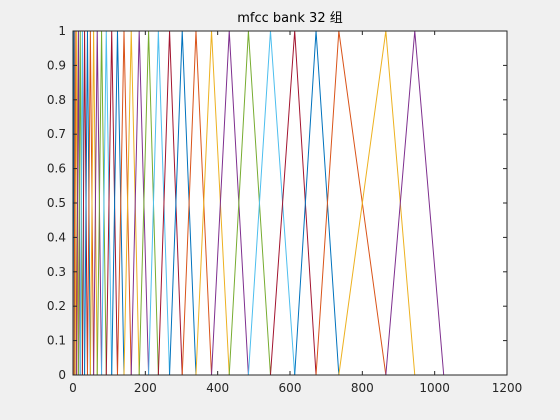 Image resolution: width=560 pixels, height=420 pixels. I want to click on y-tick-label: 0.1, so click(56, 341).